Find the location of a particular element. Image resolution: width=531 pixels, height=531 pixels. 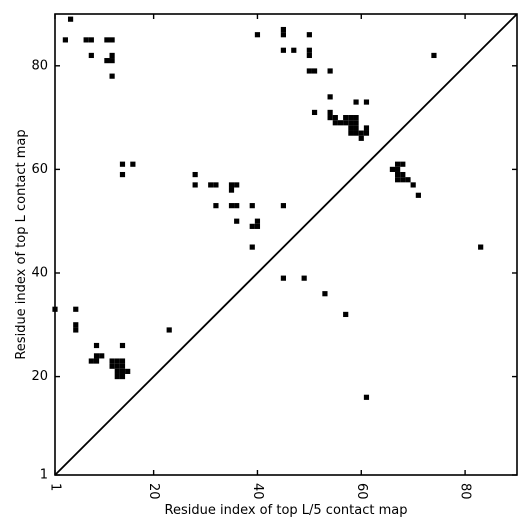

x-tick-label: 80 is located at coordinates (465, 491).